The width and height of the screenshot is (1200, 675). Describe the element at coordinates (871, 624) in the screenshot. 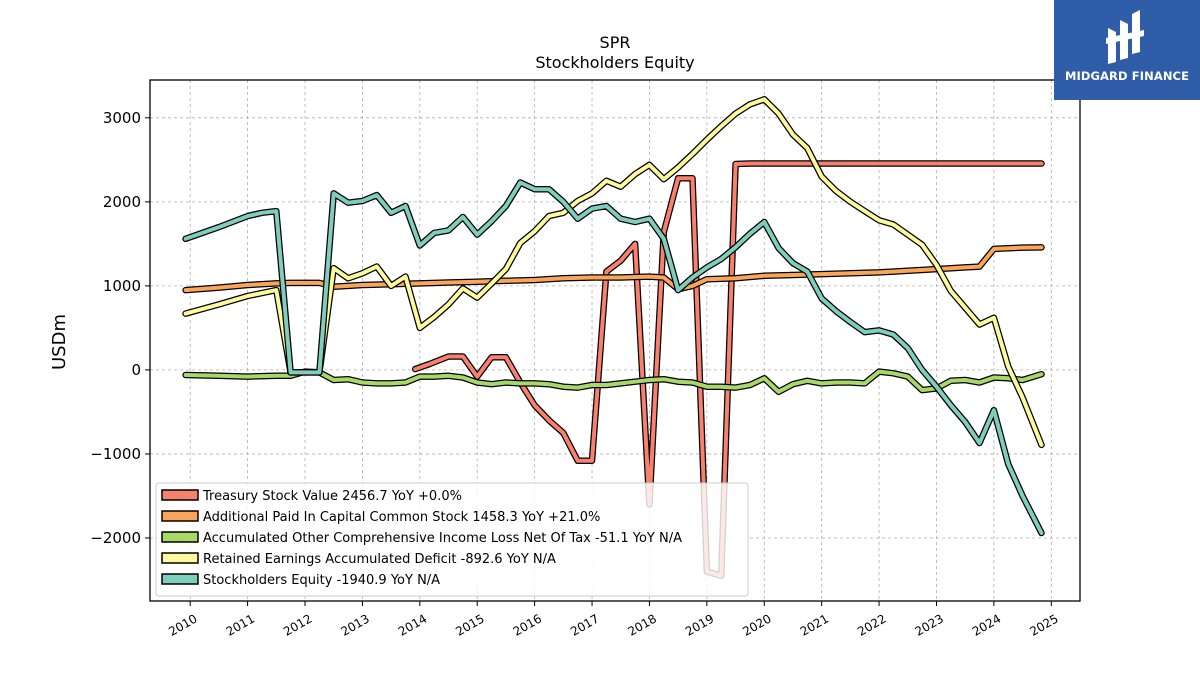

I see `x-tick-label: 2022` at that location.